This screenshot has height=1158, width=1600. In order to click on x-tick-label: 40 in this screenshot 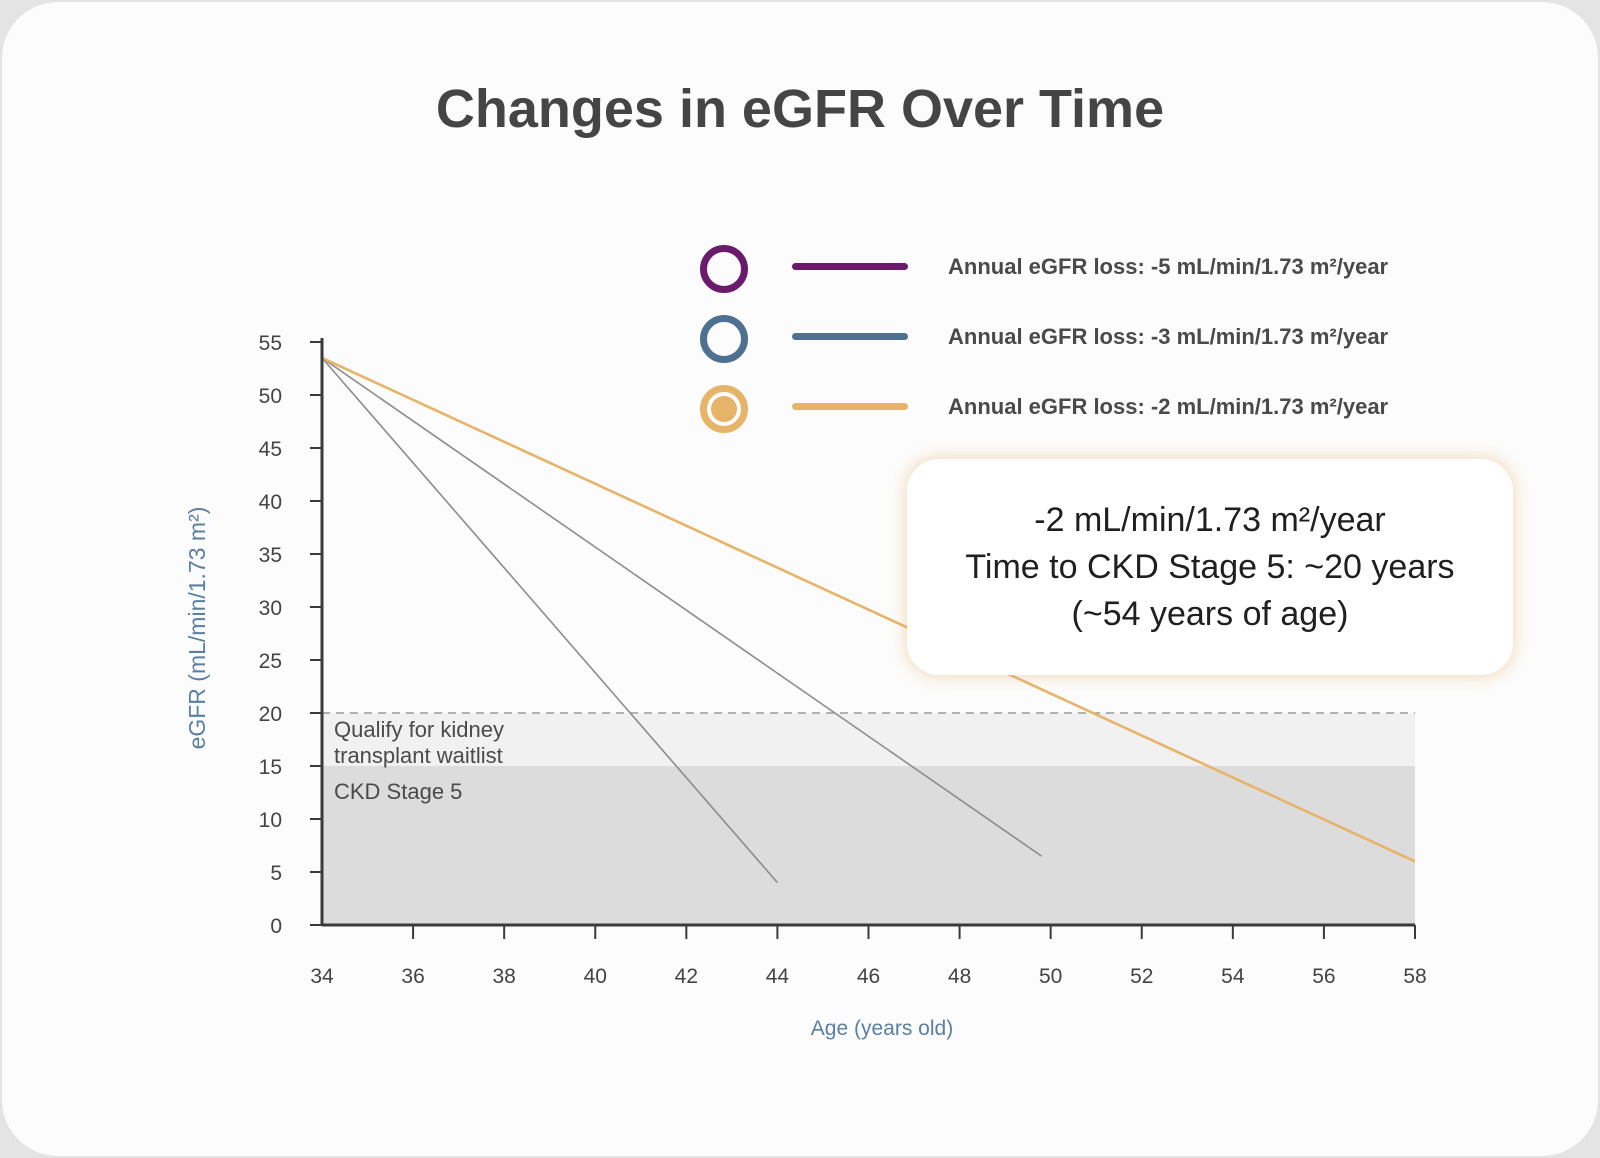, I will do `click(595, 976)`.